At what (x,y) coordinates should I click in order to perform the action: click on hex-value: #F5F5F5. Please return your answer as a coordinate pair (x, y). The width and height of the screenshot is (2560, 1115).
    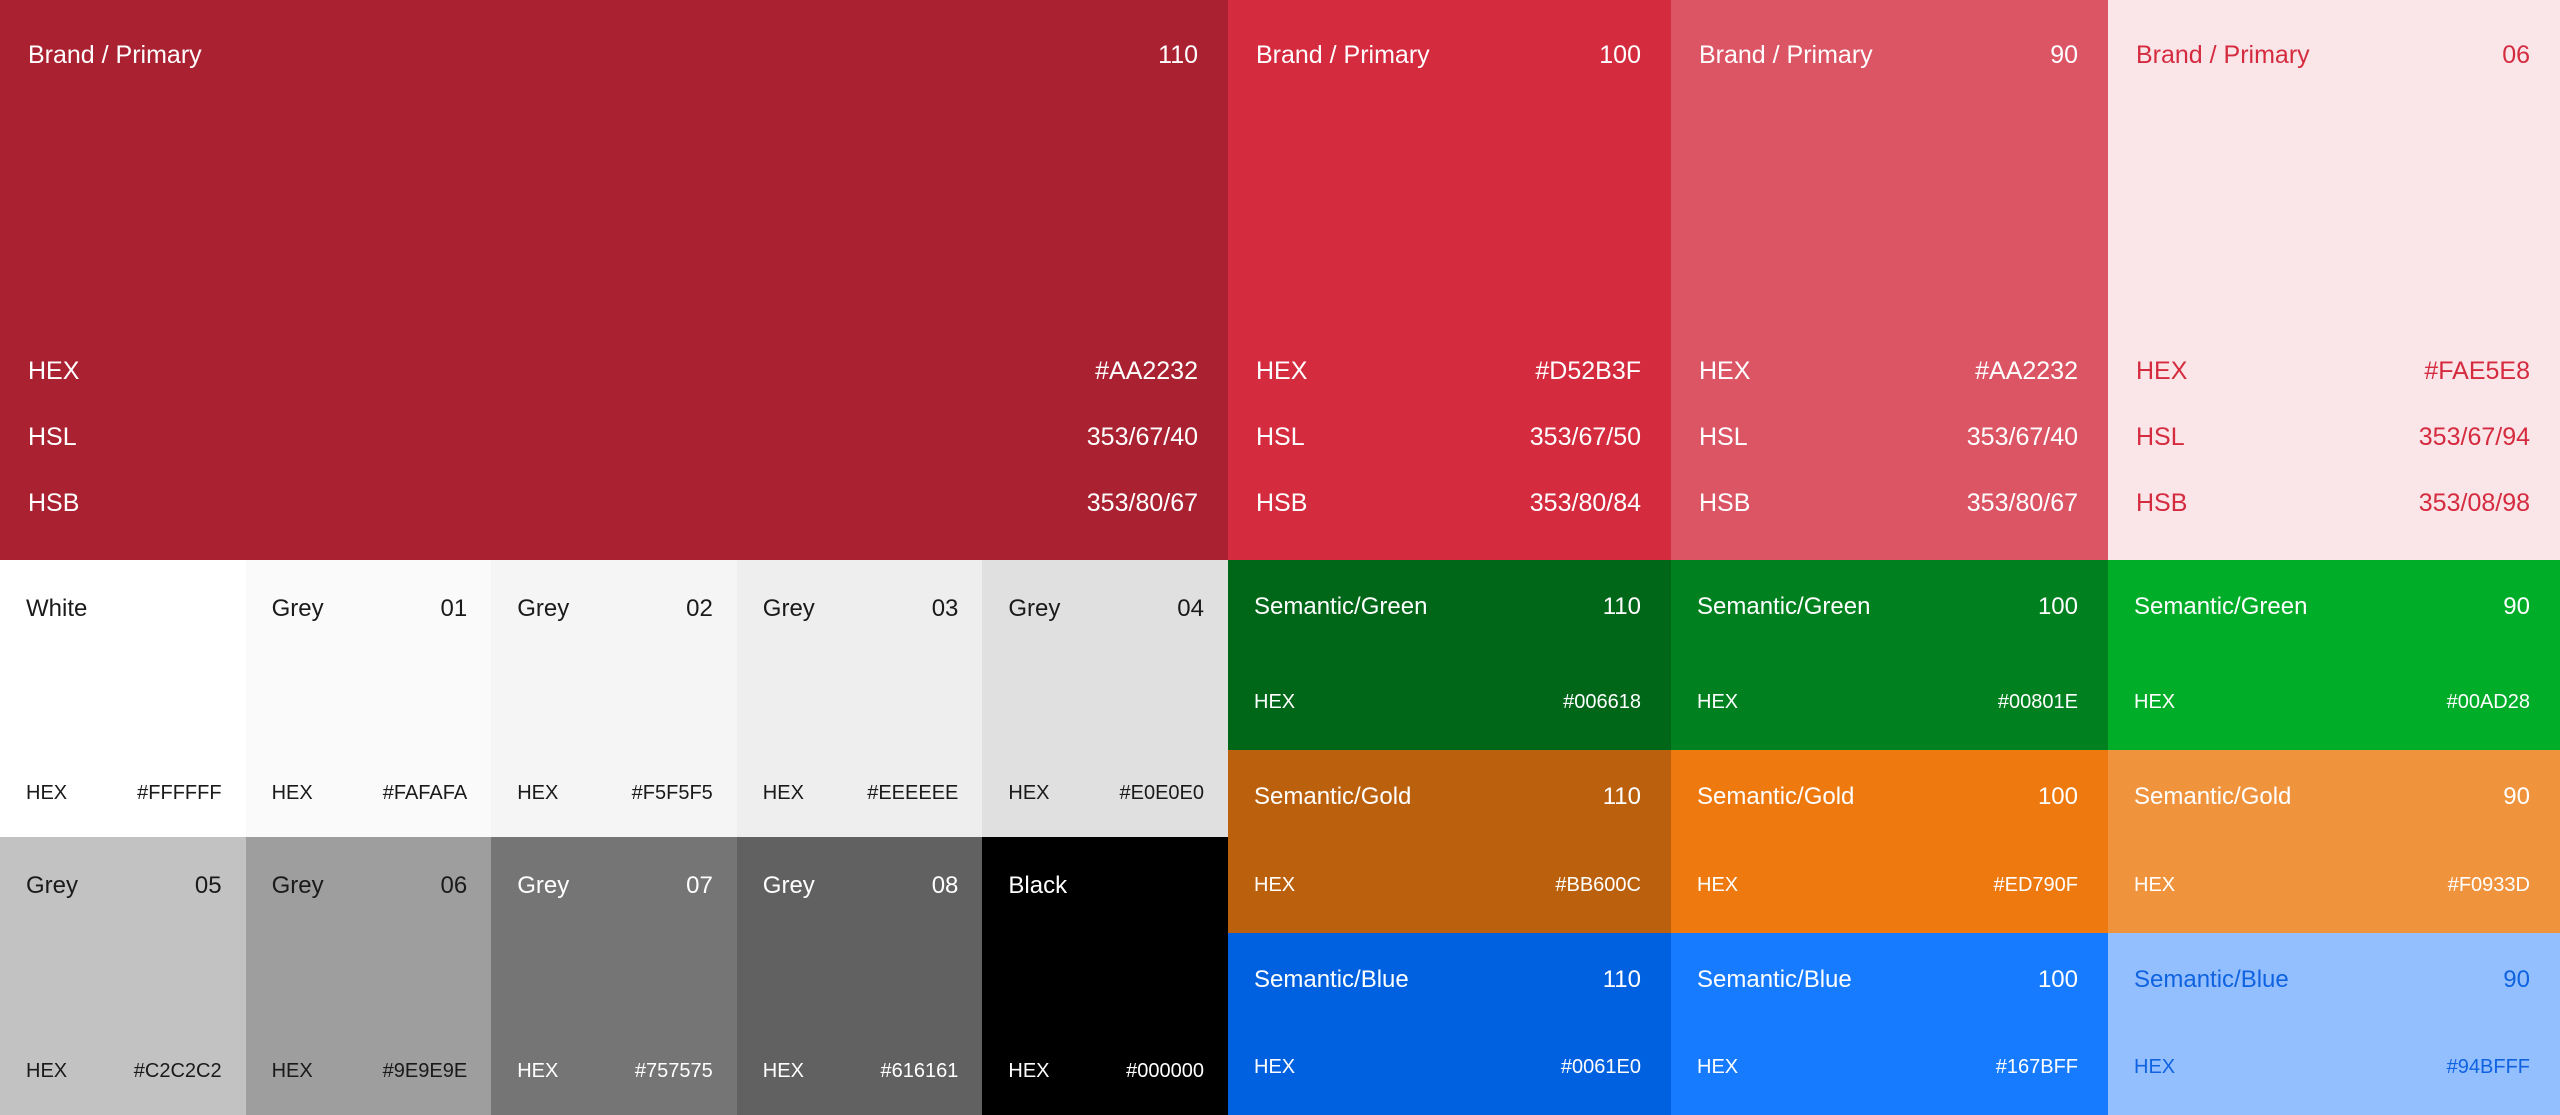
    Looking at the image, I should click on (672, 793).